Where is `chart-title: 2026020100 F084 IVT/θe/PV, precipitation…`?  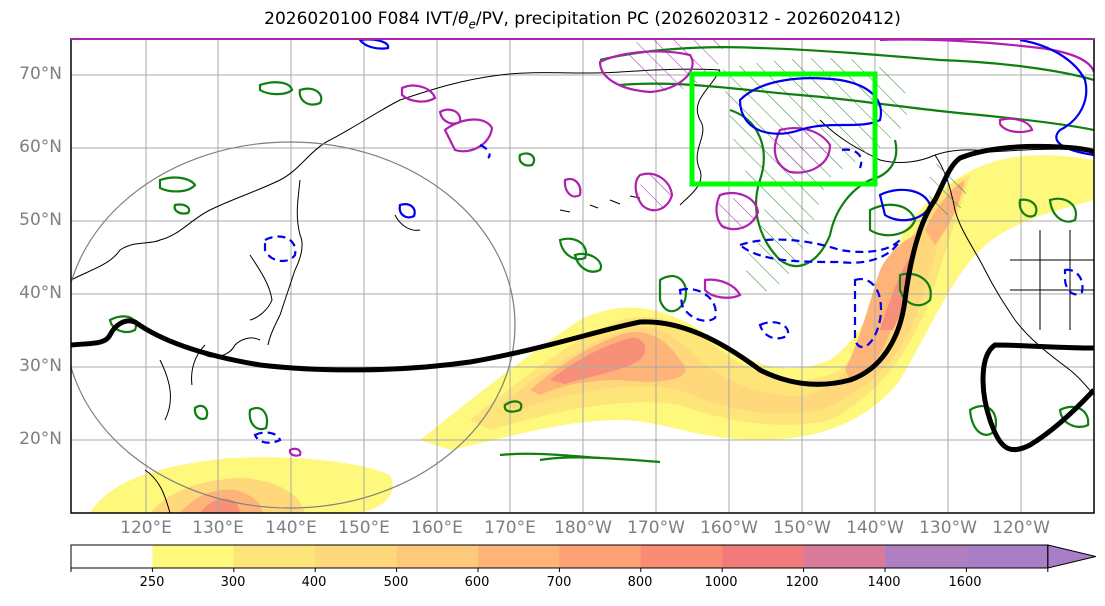 chart-title: 2026020100 F084 IVT/θe/PV, precipitation… is located at coordinates (552, 20).